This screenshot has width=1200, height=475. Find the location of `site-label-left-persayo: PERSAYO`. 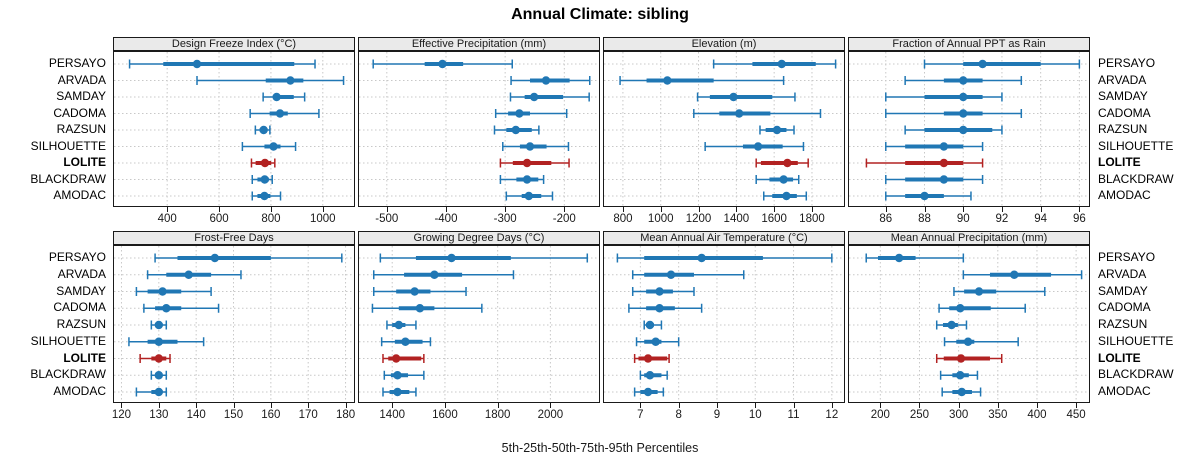

site-label-left-persayo: PERSAYO is located at coordinates (77, 257).